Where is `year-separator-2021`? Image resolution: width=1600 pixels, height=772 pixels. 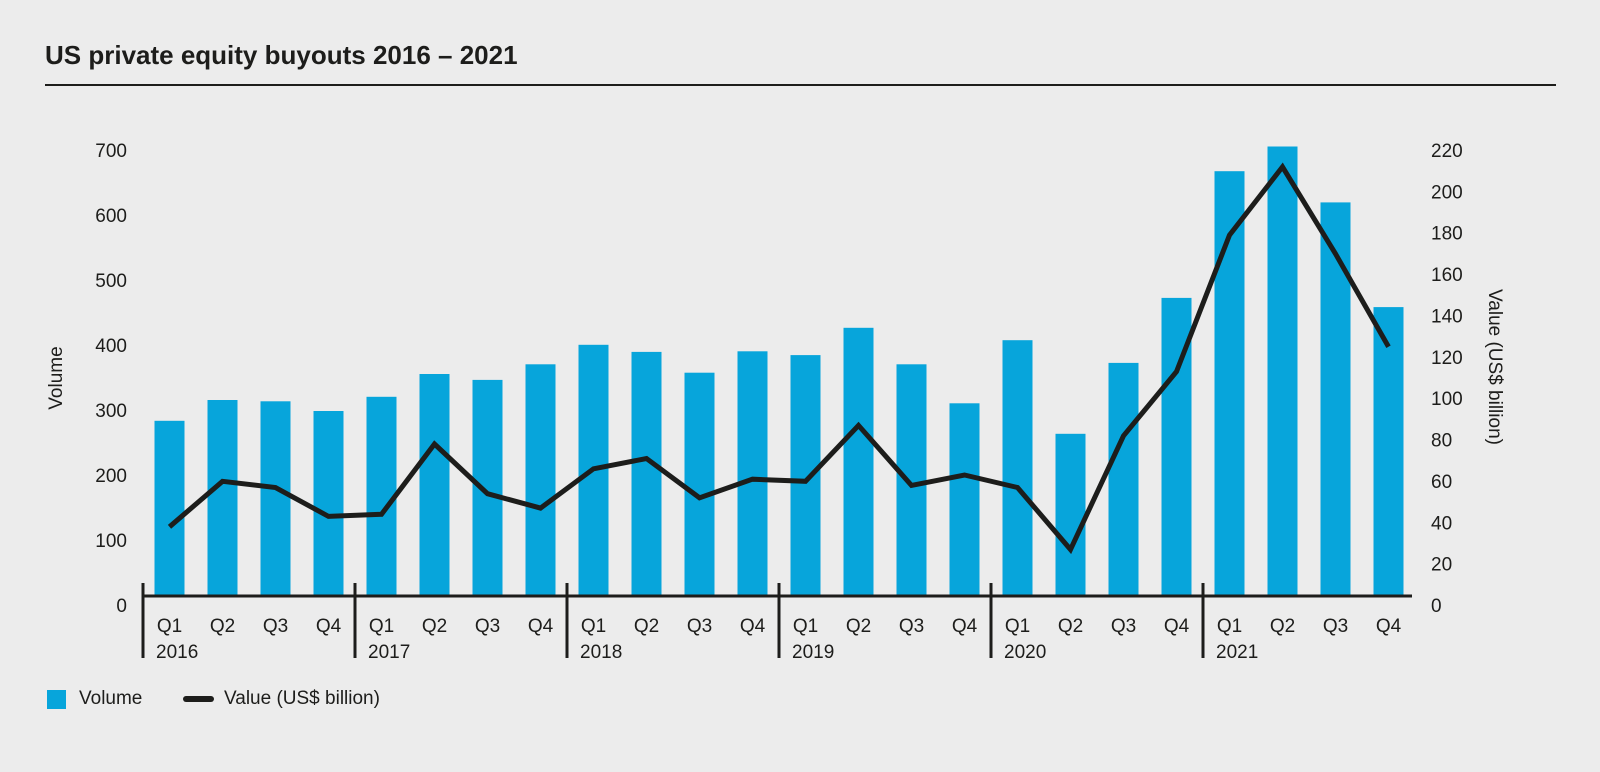 year-separator-2021 is located at coordinates (1203, 620).